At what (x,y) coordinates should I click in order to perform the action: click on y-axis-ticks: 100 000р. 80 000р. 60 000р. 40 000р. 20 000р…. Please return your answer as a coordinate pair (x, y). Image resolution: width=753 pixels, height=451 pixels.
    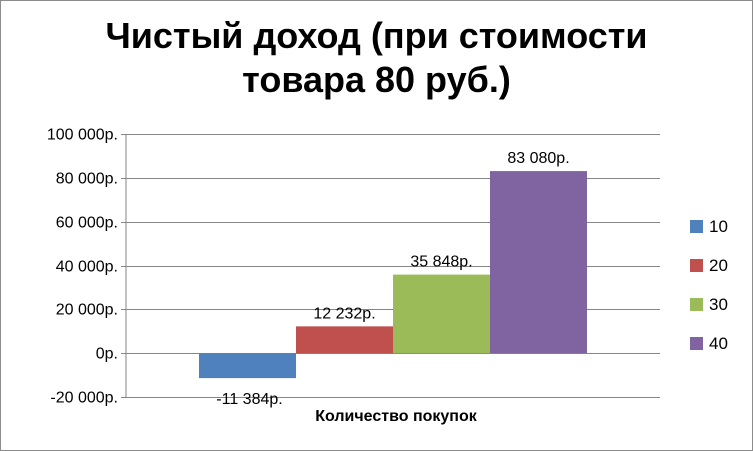
    Looking at the image, I should click on (82, 267).